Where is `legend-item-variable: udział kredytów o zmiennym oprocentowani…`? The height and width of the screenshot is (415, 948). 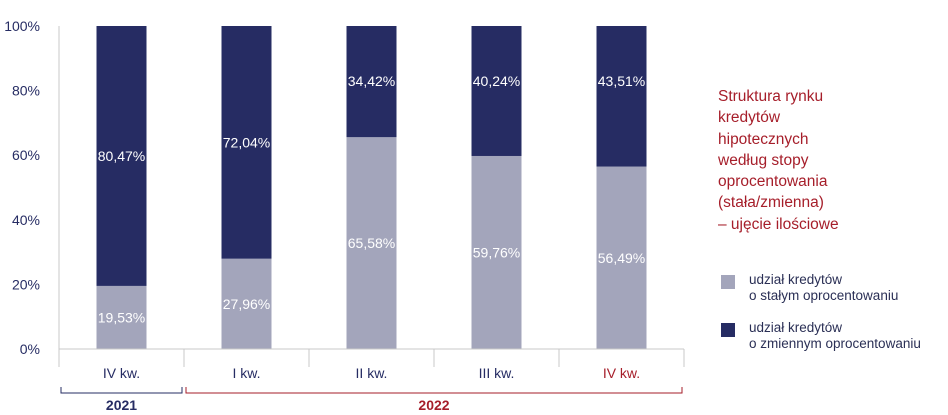
legend-item-variable: udział kredytów o zmiennym oprocentowani… is located at coordinates (821, 336).